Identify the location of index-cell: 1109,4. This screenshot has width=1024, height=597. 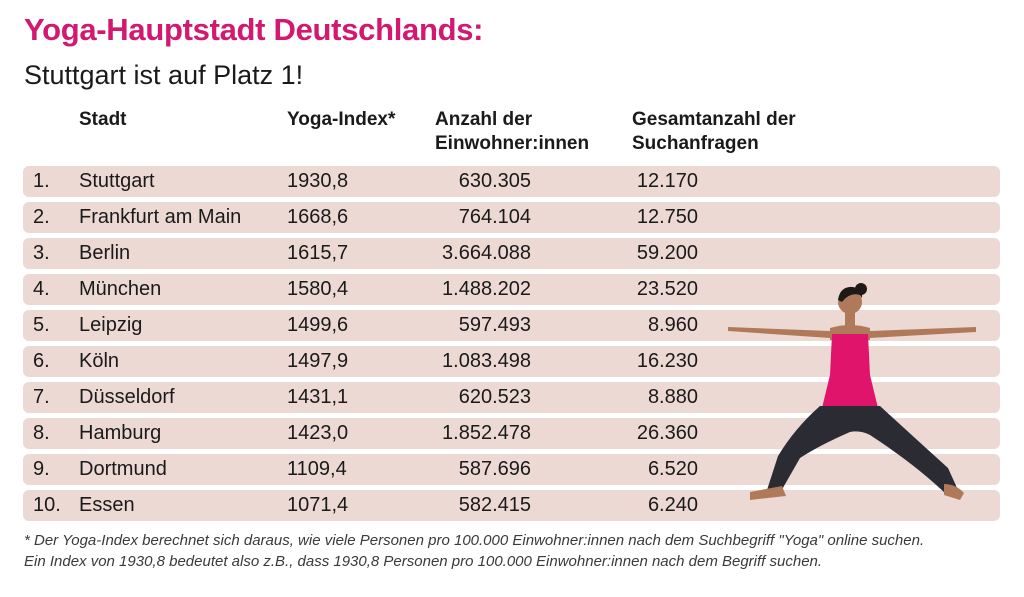
(317, 469).